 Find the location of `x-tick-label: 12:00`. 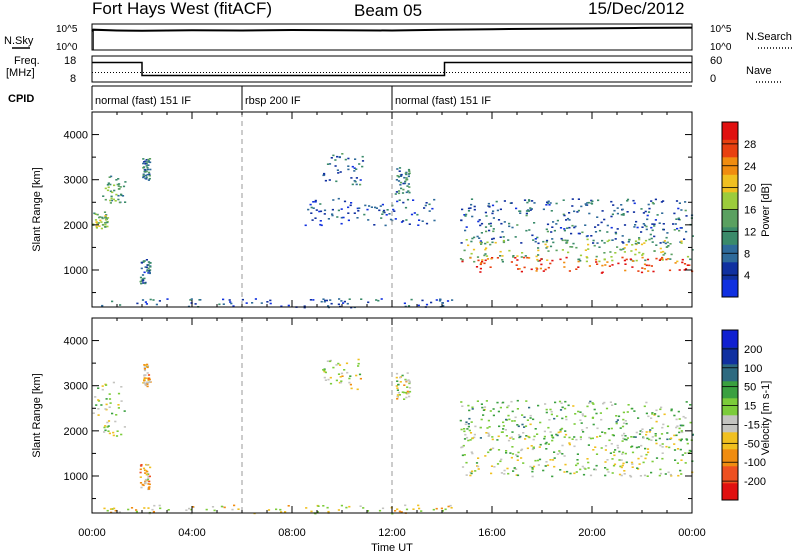

x-tick-label: 12:00 is located at coordinates (392, 533).